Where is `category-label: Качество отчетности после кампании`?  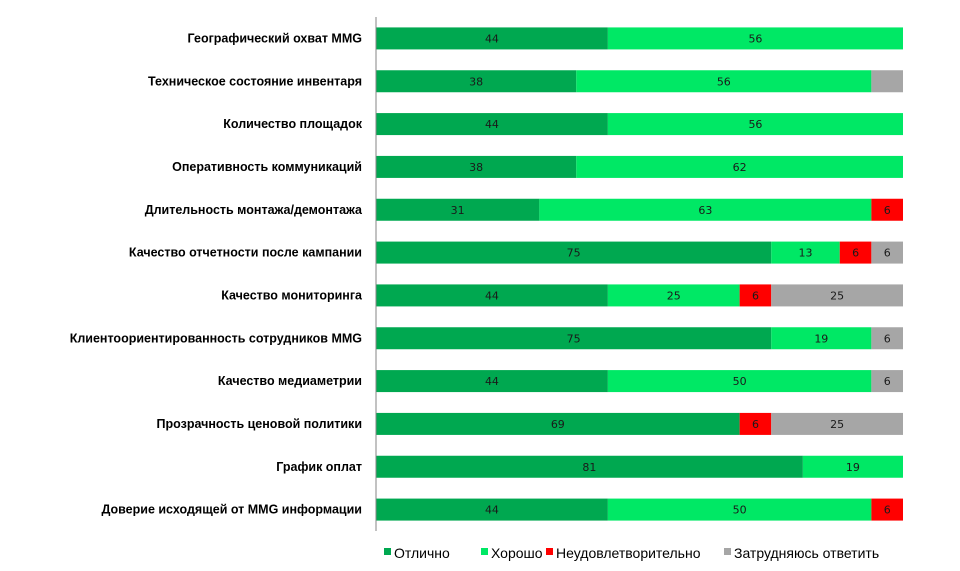
category-label: Качество отчетности после кампании is located at coordinates (245, 253).